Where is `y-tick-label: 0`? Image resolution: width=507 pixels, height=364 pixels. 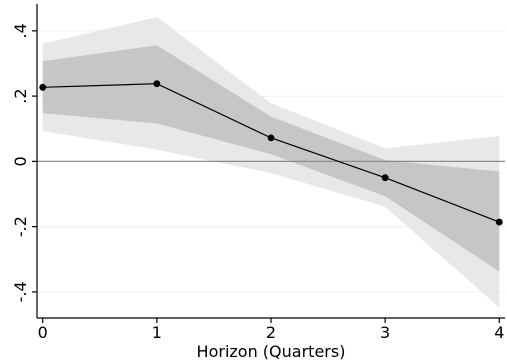 y-tick-label: 0 is located at coordinates (20, 161).